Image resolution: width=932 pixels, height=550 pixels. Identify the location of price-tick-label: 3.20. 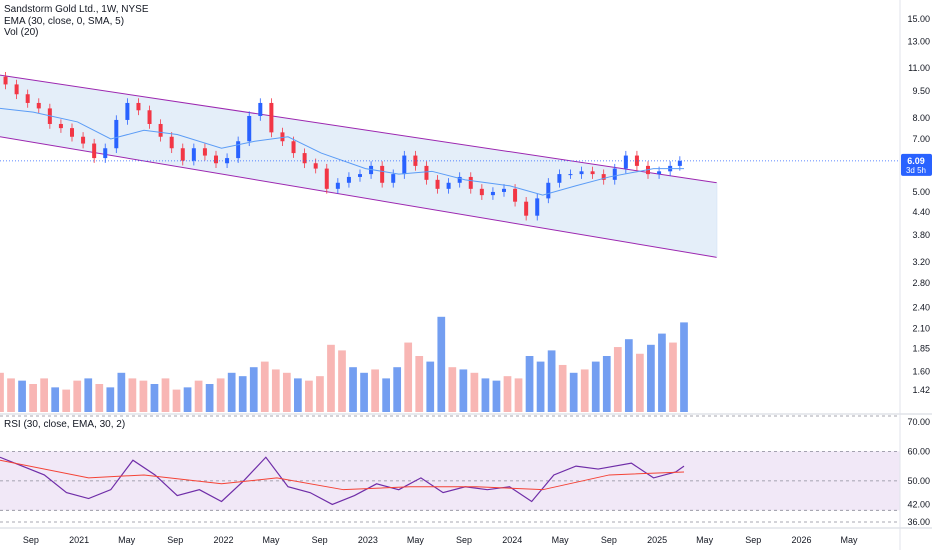
(921, 262).